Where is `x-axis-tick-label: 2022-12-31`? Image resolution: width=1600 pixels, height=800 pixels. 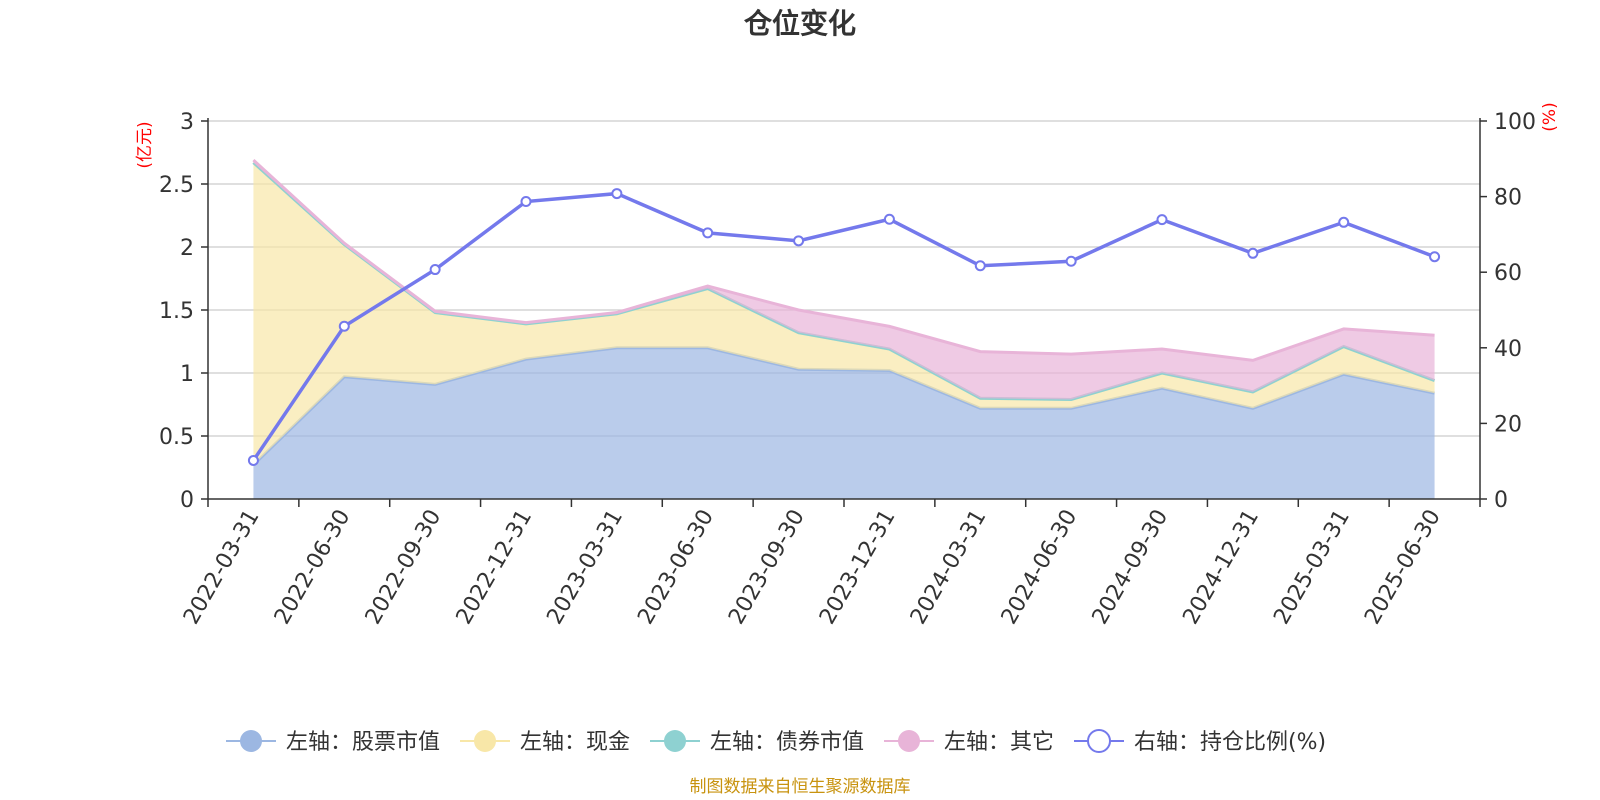
x-axis-tick-label: 2022-12-31 is located at coordinates (495, 567).